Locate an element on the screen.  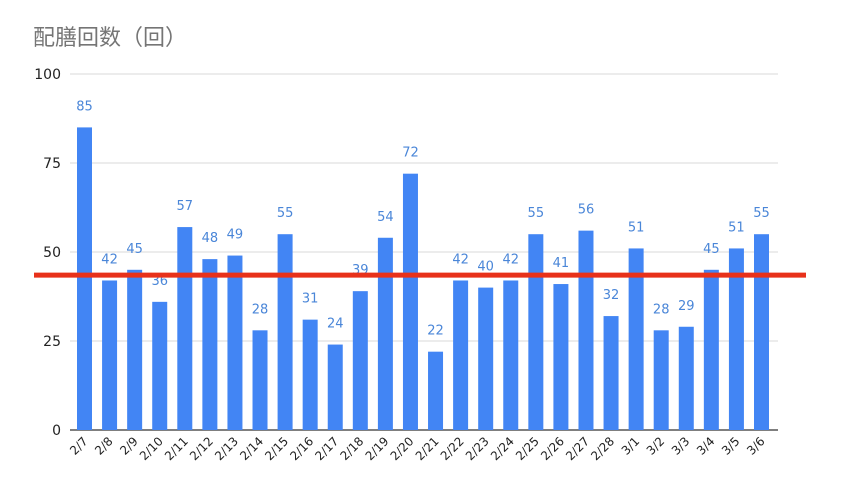
x-tick-label: 3/6 is located at coordinates (756, 446).